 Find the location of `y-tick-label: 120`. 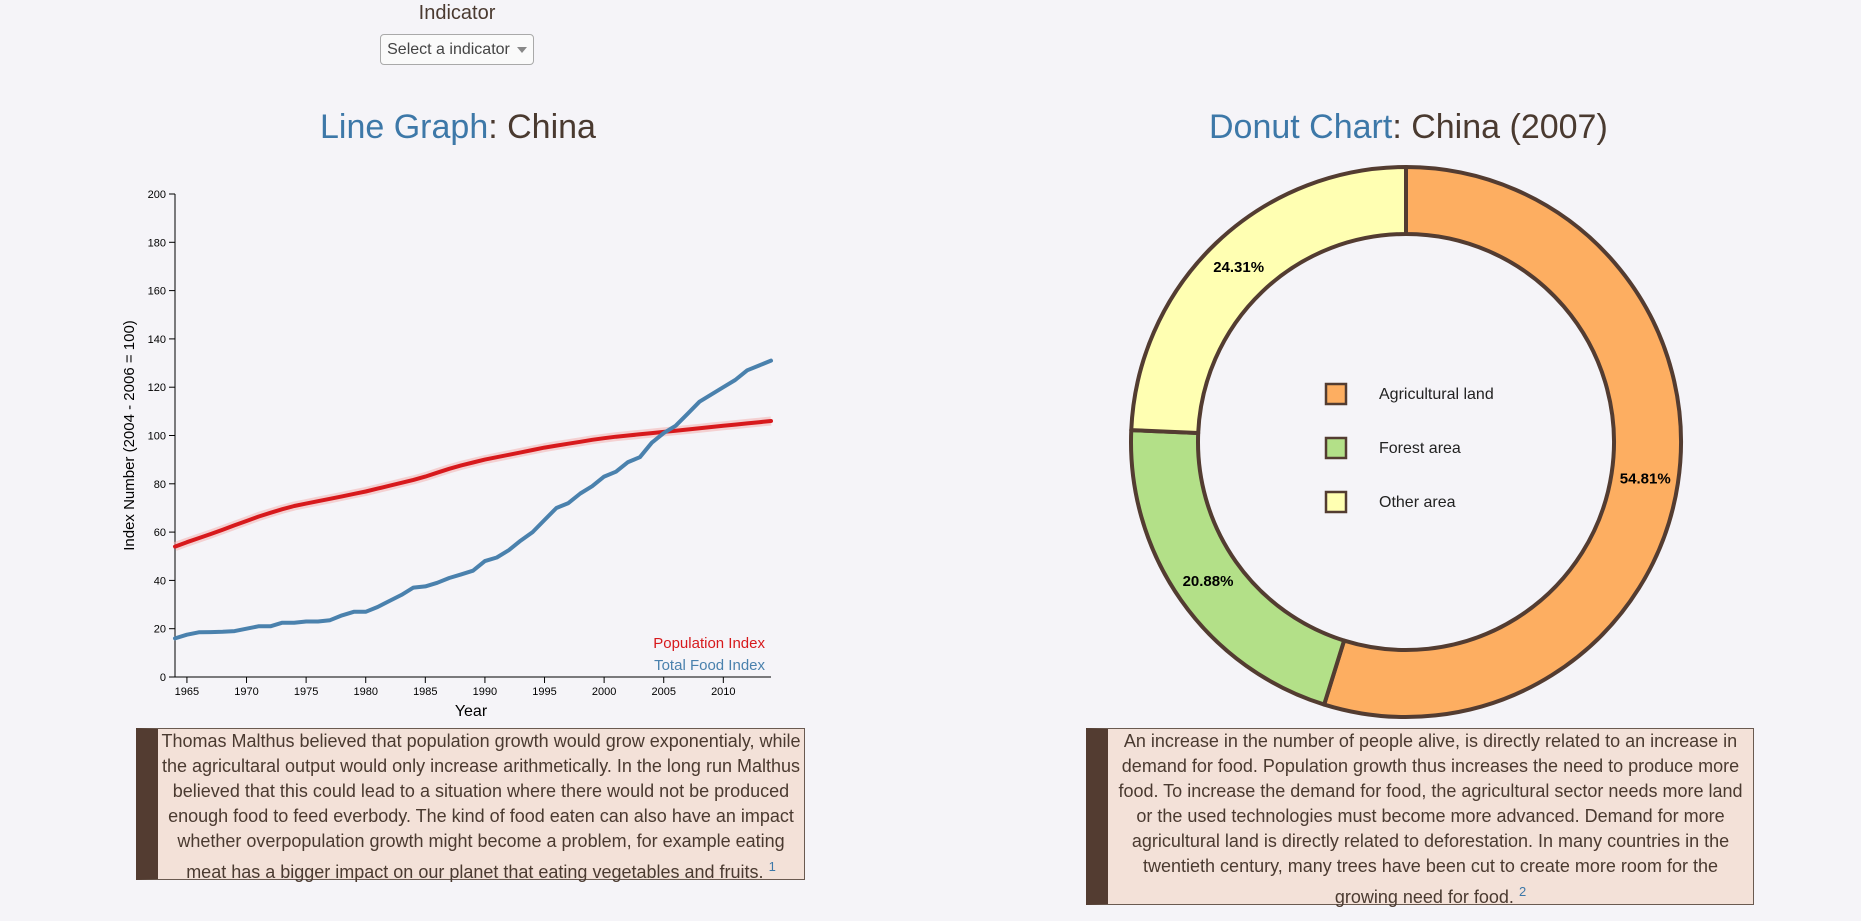

y-tick-label: 120 is located at coordinates (157, 388).